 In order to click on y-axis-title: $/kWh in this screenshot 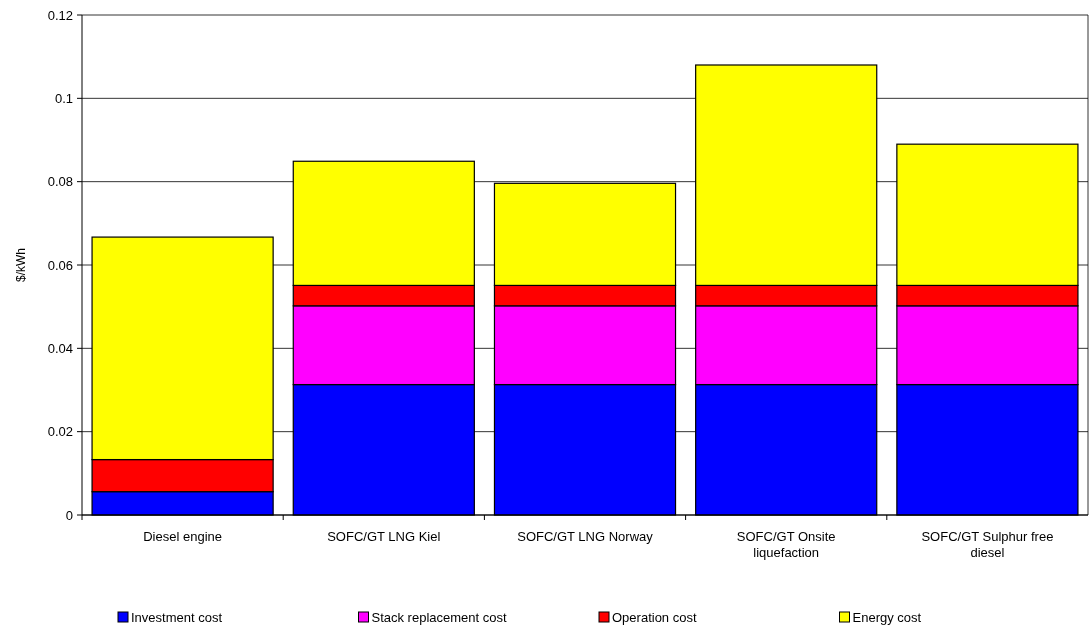, I will do `click(21, 265)`.